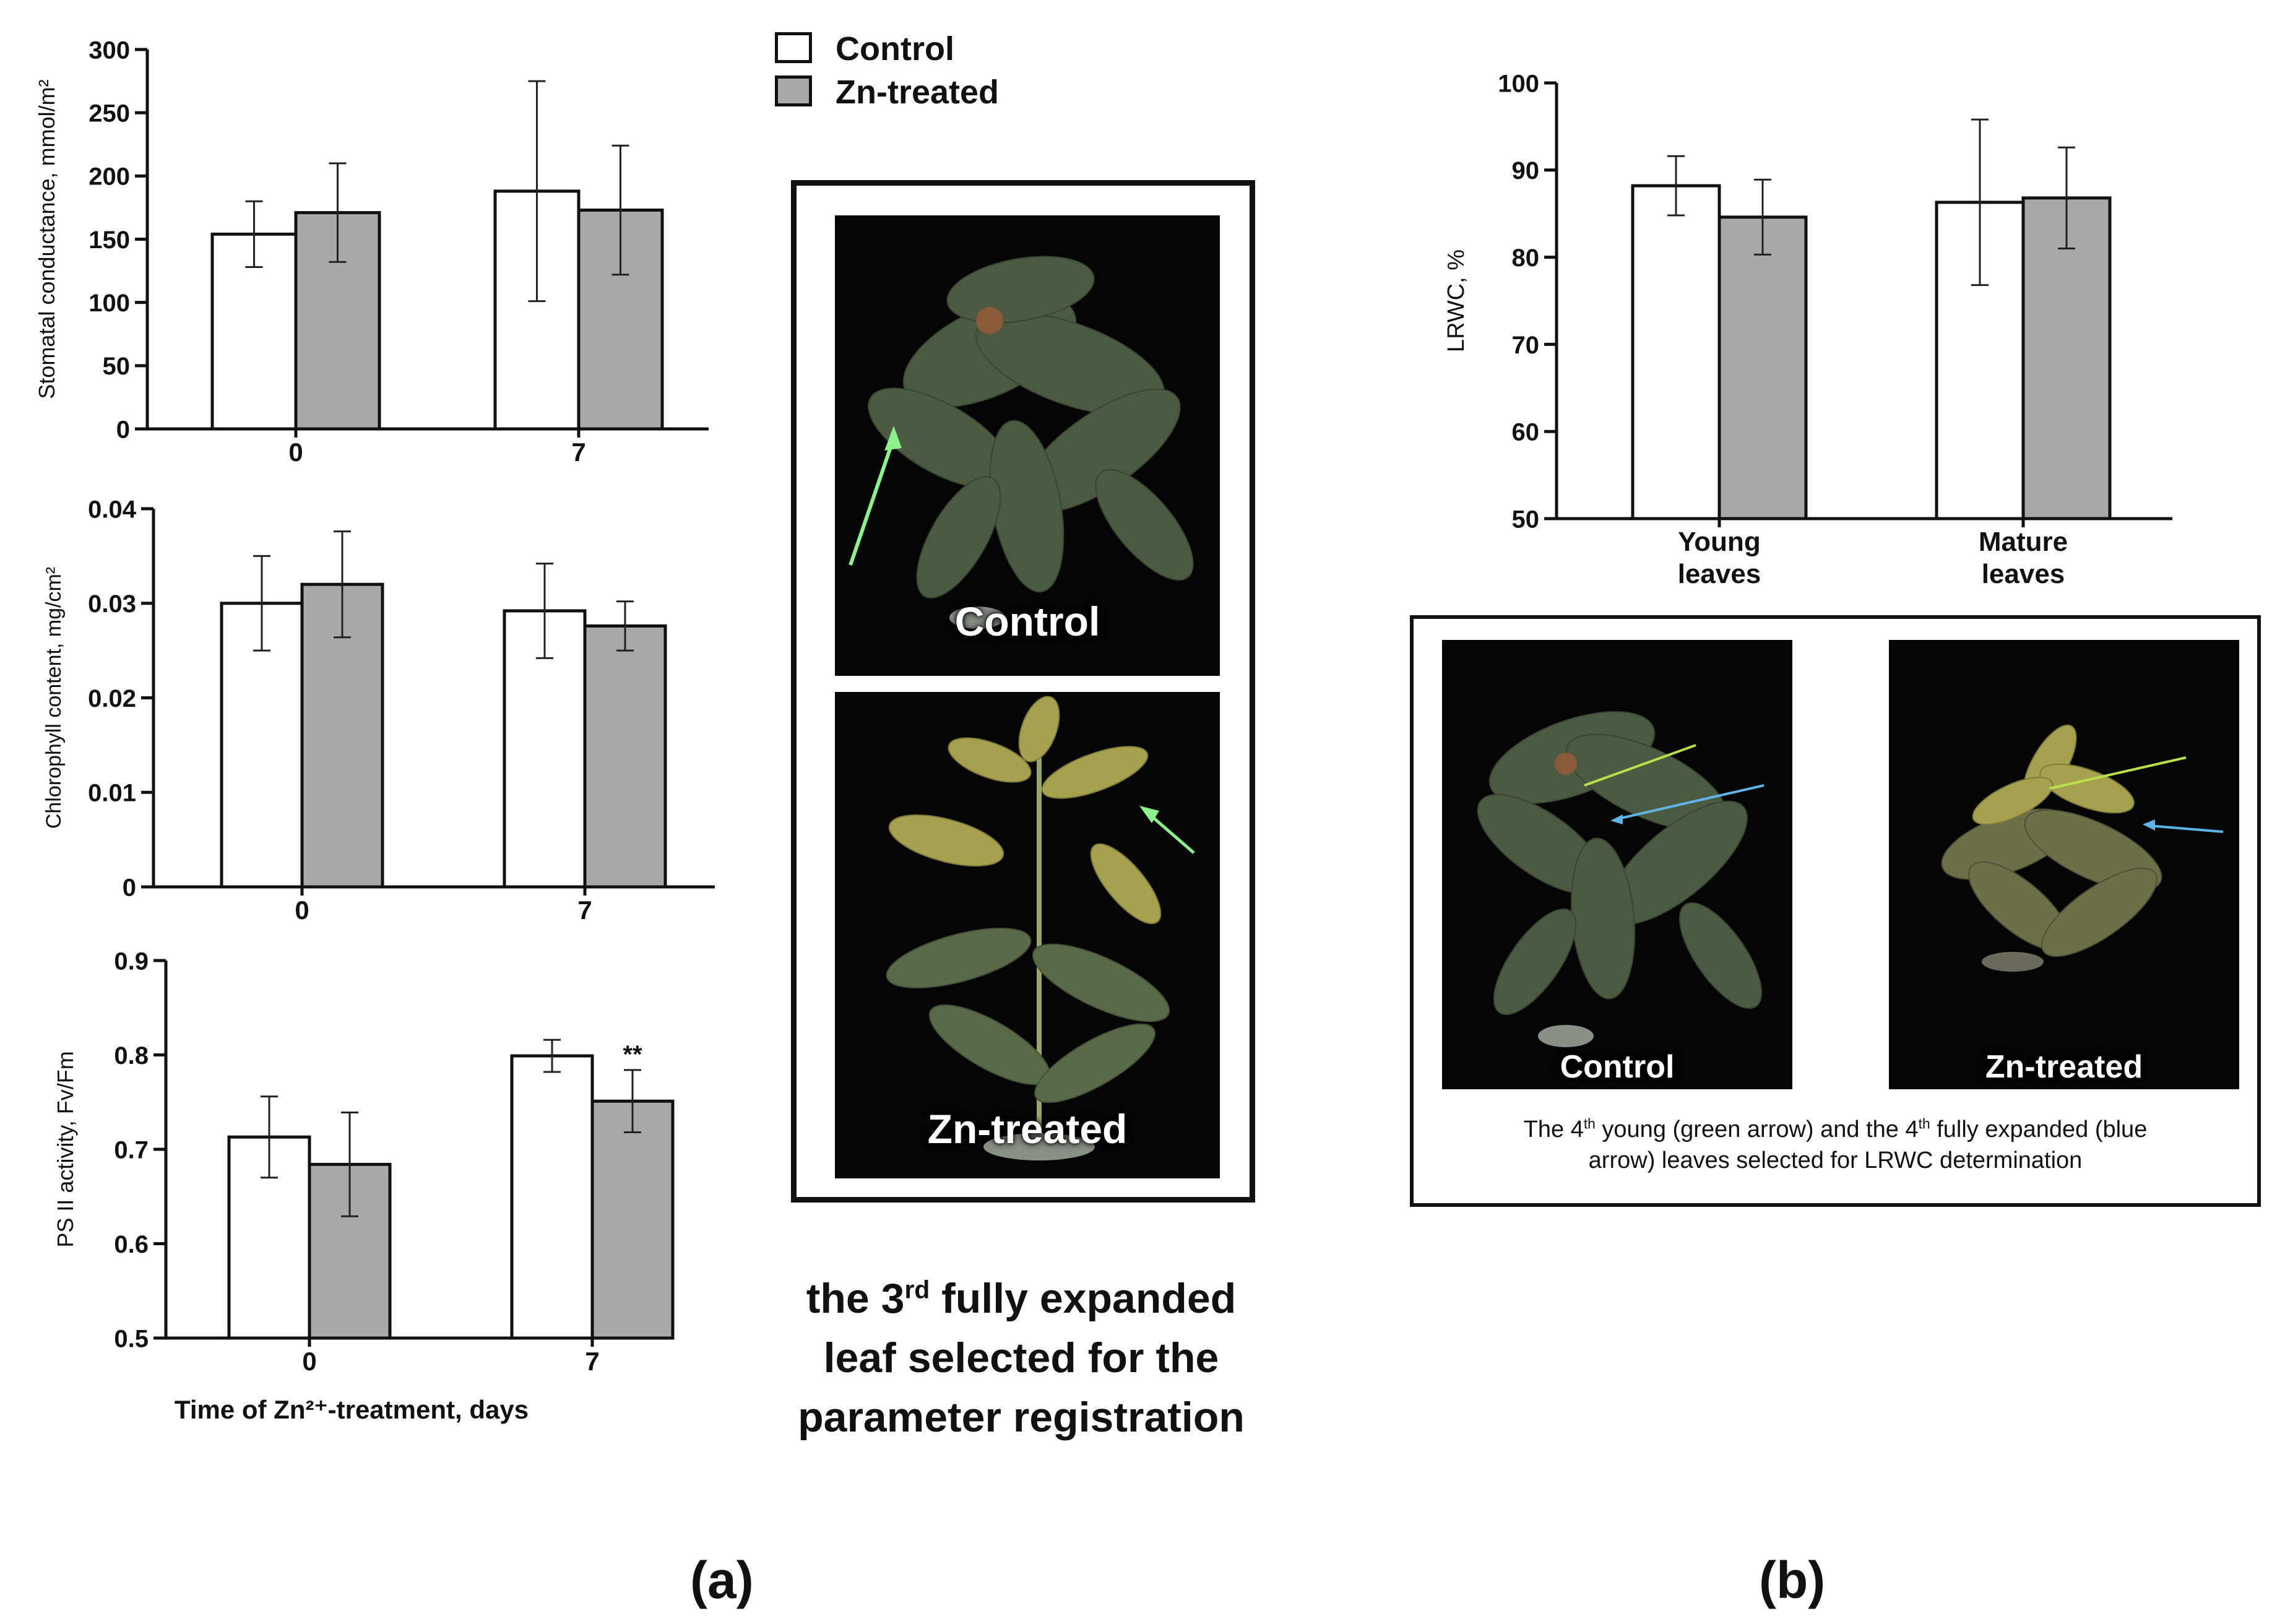 This screenshot has height=1624, width=2272. What do you see at coordinates (1526, 519) in the screenshot?
I see `lrwc-y-tick-label: 50` at bounding box center [1526, 519].